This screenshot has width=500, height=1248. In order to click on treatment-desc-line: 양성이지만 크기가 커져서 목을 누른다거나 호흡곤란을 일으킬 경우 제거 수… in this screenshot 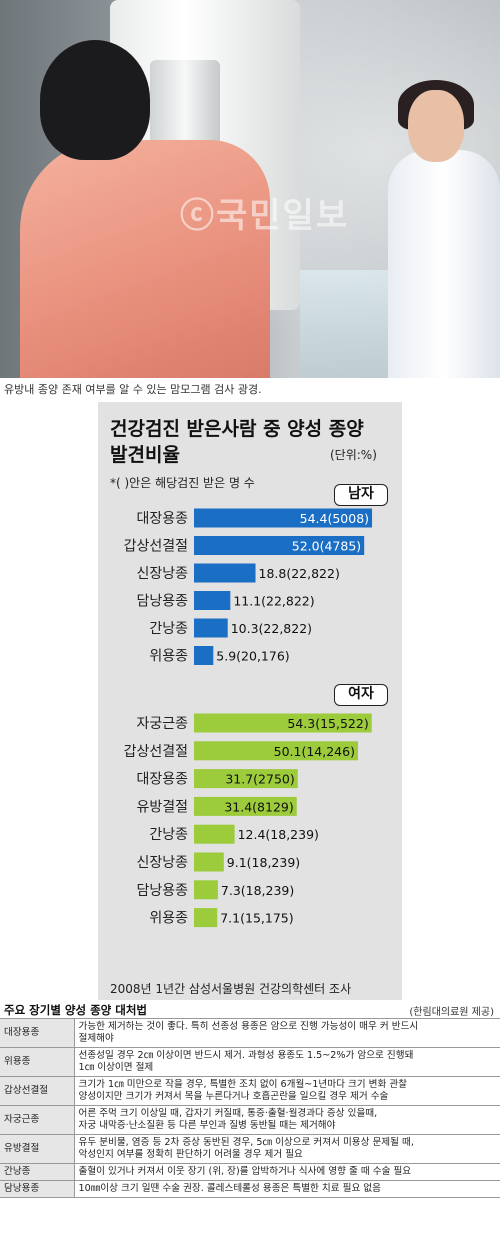, I will do `click(233, 1096)`.